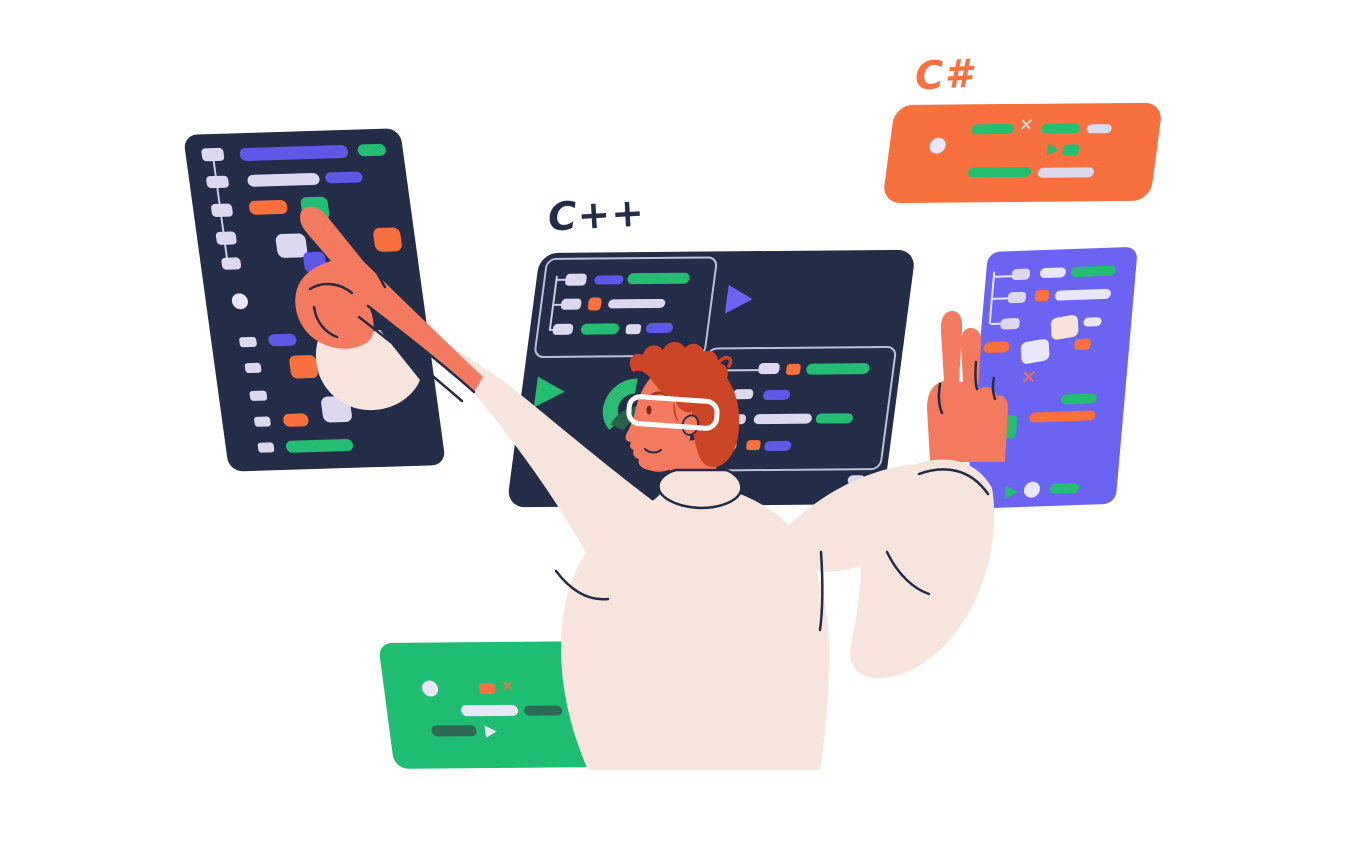 The width and height of the screenshot is (1360, 860). What do you see at coordinates (1051, 377) in the screenshot?
I see `purple-code-panel: ✕` at bounding box center [1051, 377].